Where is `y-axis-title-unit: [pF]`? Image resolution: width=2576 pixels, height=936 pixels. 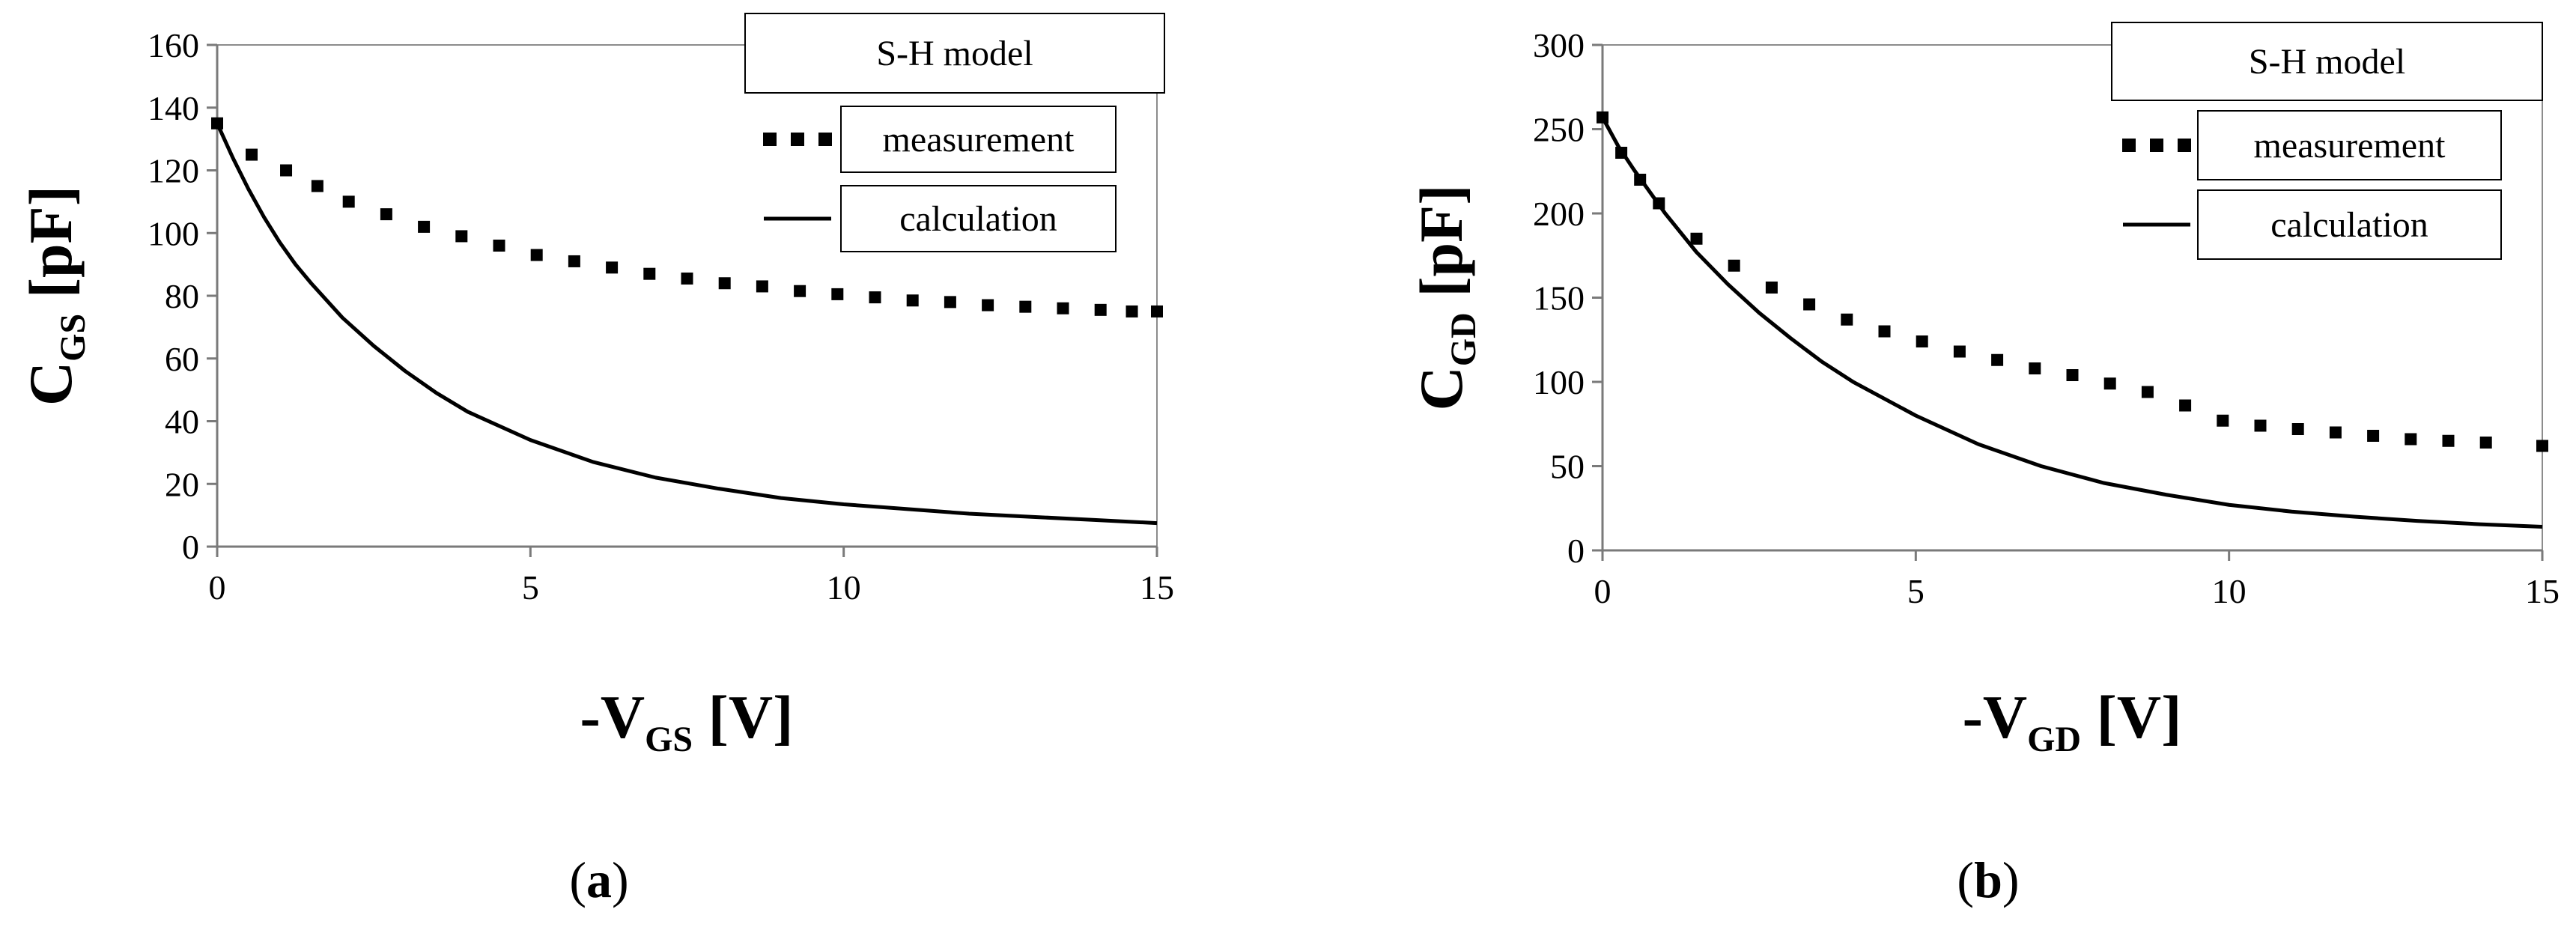 y-axis-title-unit: [pF] is located at coordinates (1441, 248).